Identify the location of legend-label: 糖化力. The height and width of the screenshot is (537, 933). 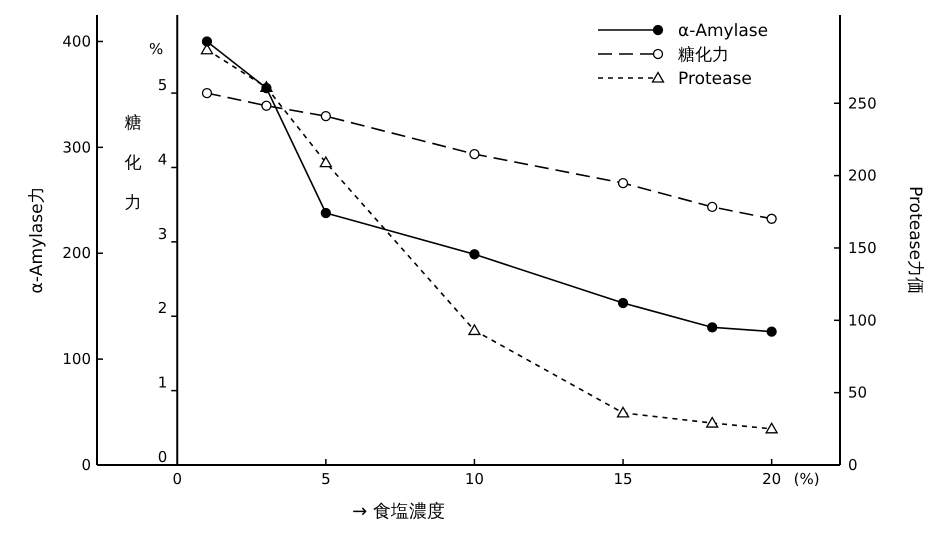
(703, 55).